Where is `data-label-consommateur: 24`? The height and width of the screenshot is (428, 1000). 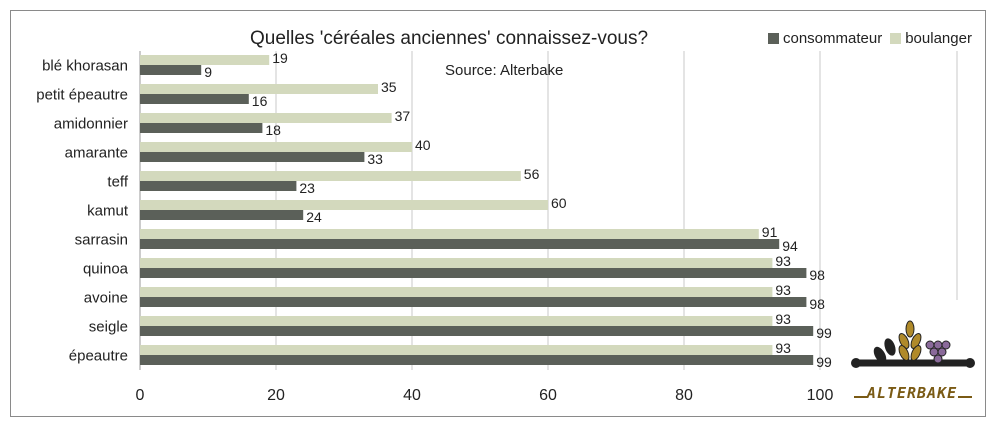
data-label-consommateur: 24 is located at coordinates (314, 217).